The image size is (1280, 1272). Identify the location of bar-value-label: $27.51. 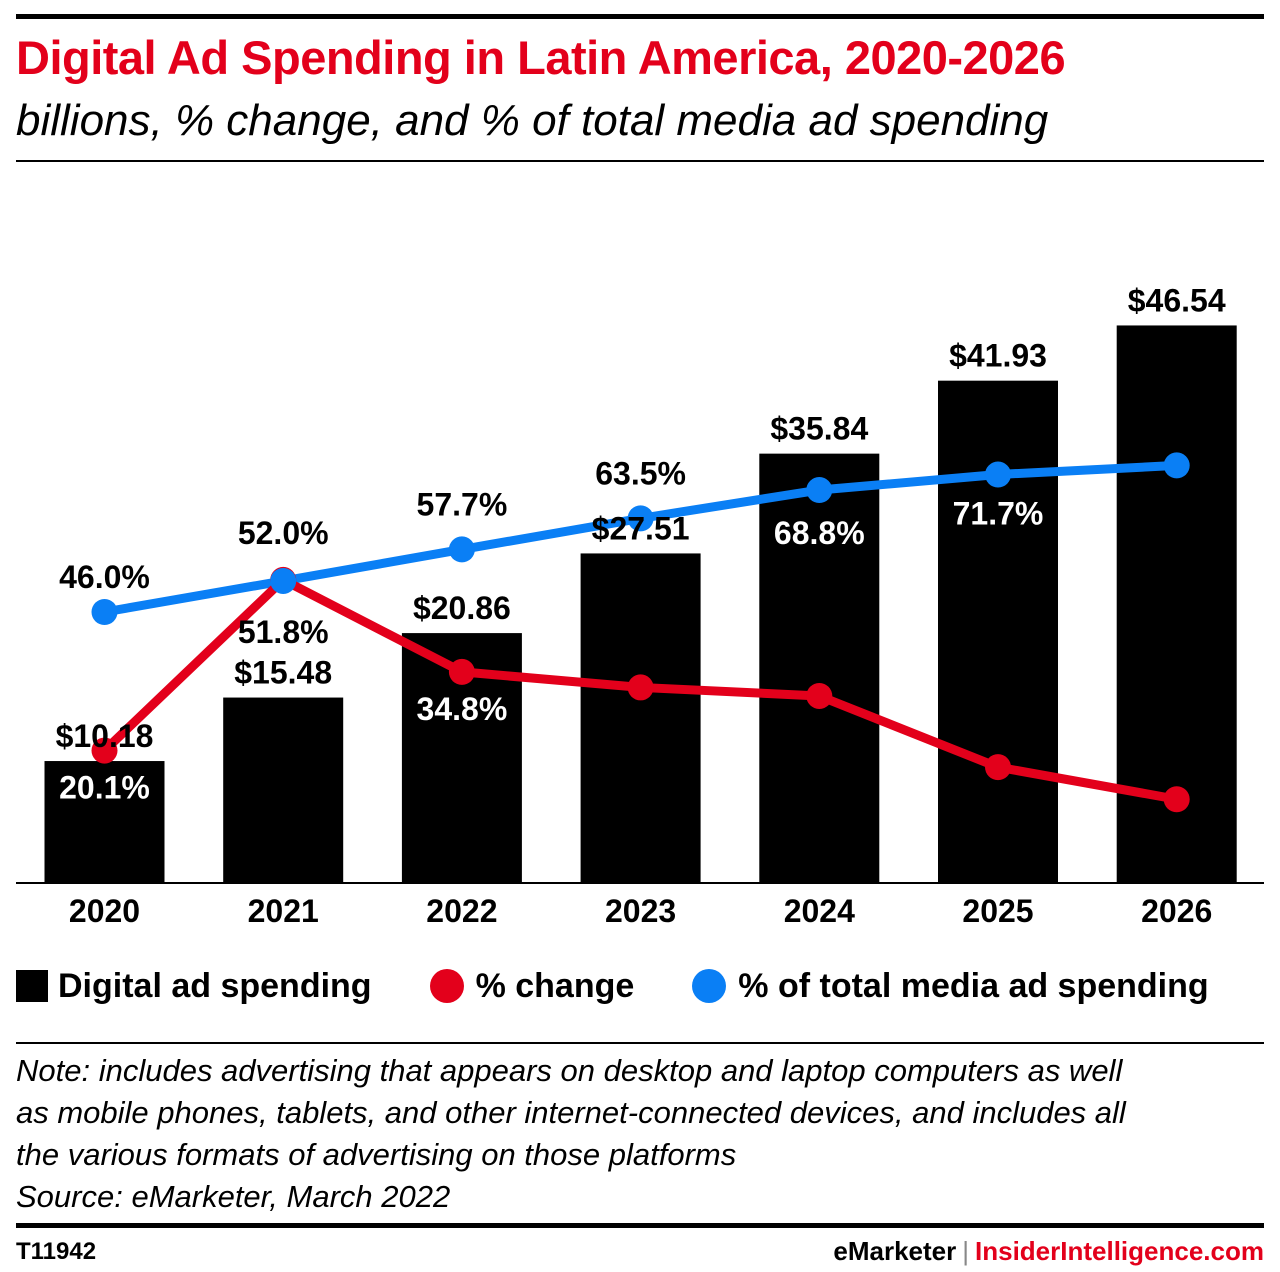
(641, 528).